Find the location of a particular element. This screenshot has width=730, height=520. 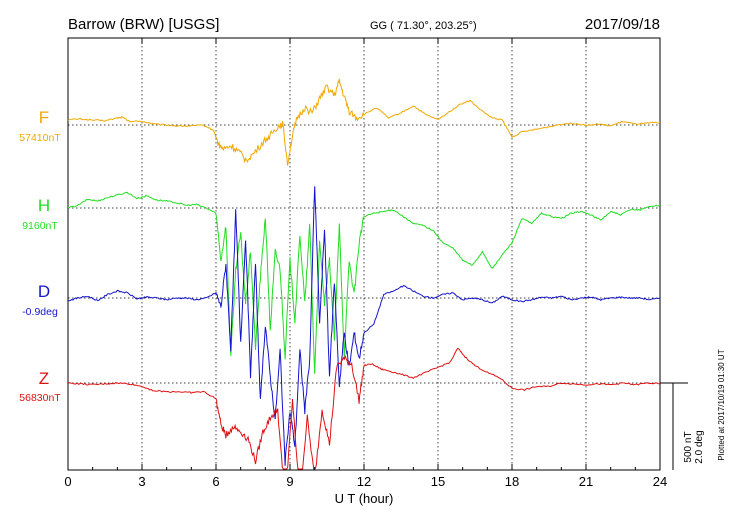

series-baseline-h: 9160nT is located at coordinates (40, 226).